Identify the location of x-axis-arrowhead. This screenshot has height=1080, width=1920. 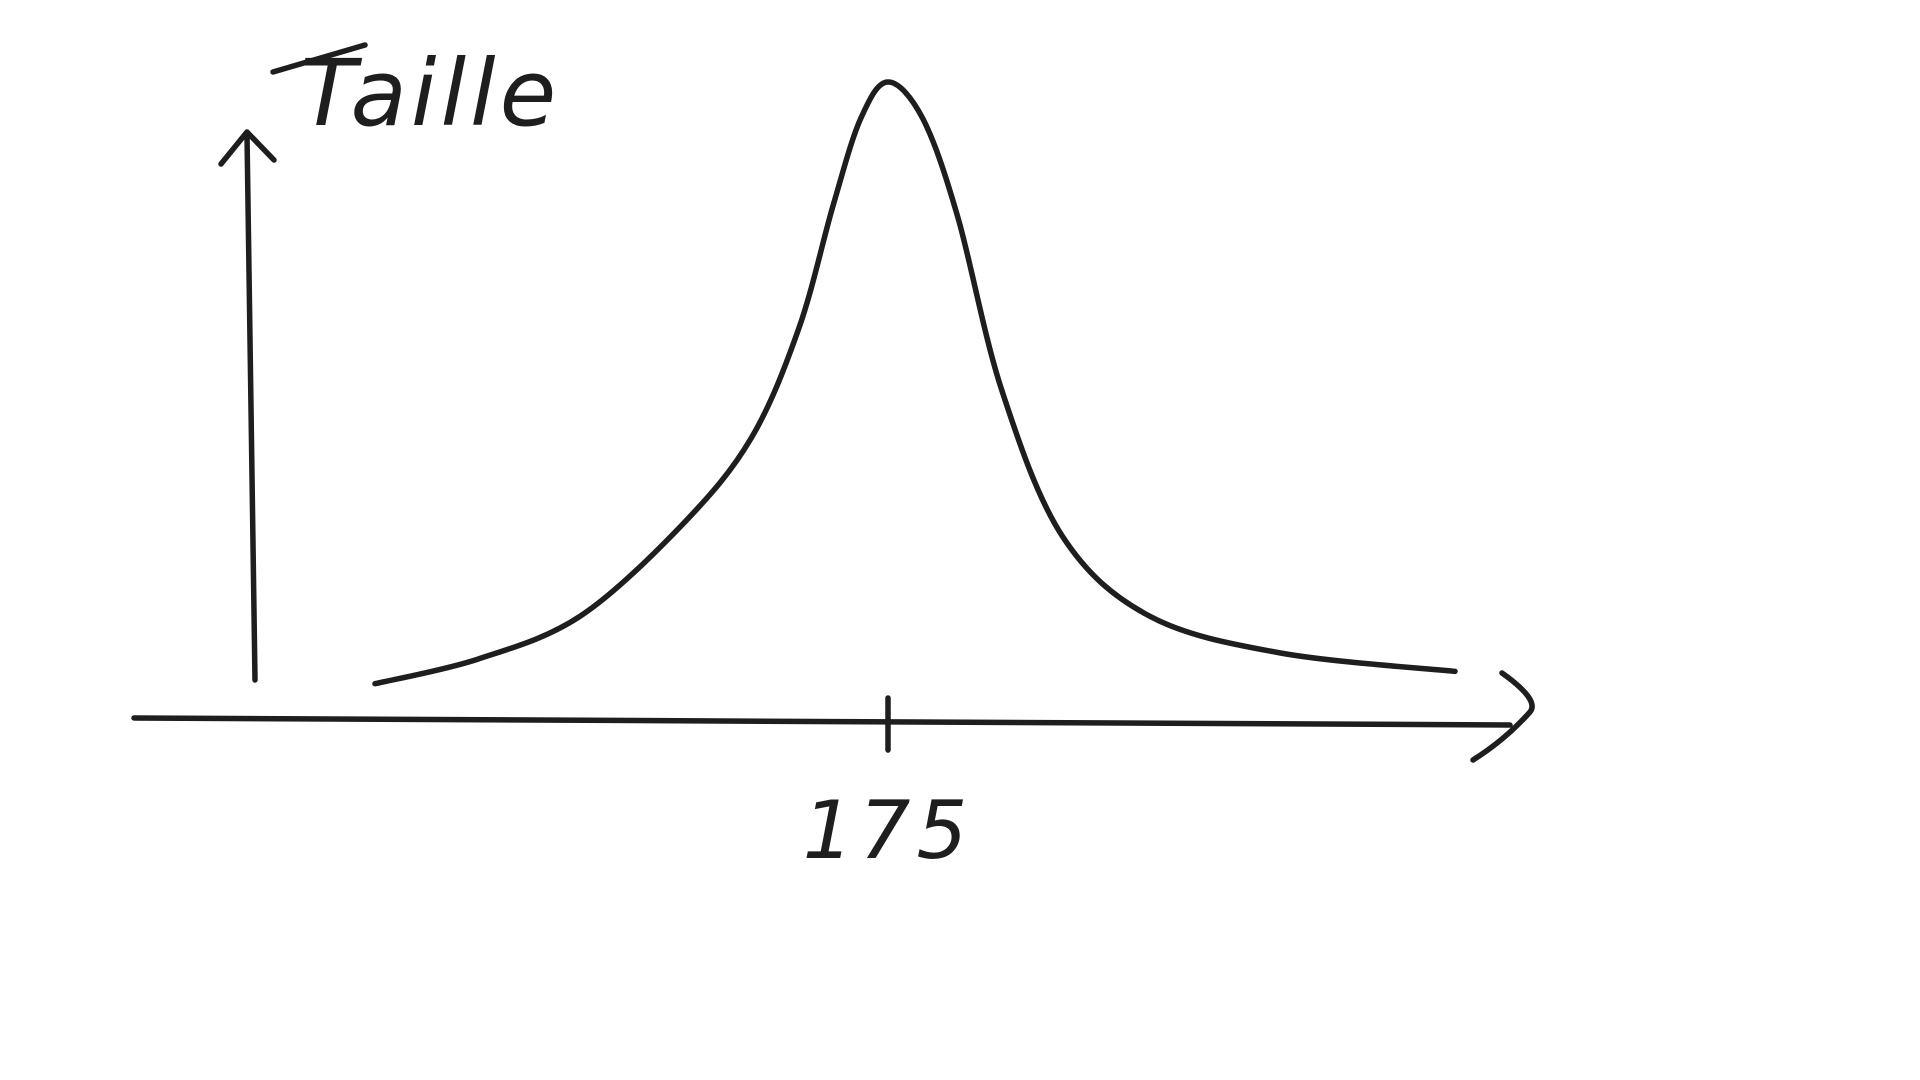
(1502, 716).